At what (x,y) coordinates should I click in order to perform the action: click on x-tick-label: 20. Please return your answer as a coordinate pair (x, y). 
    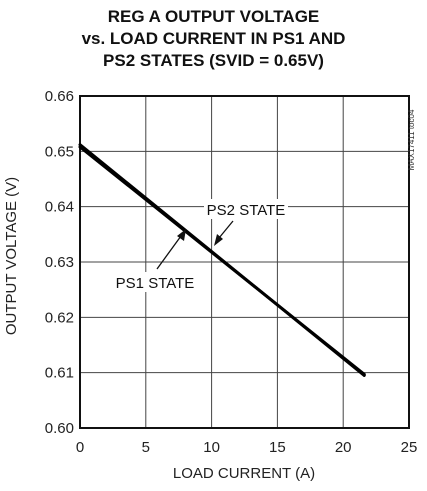
    Looking at the image, I should click on (343, 447).